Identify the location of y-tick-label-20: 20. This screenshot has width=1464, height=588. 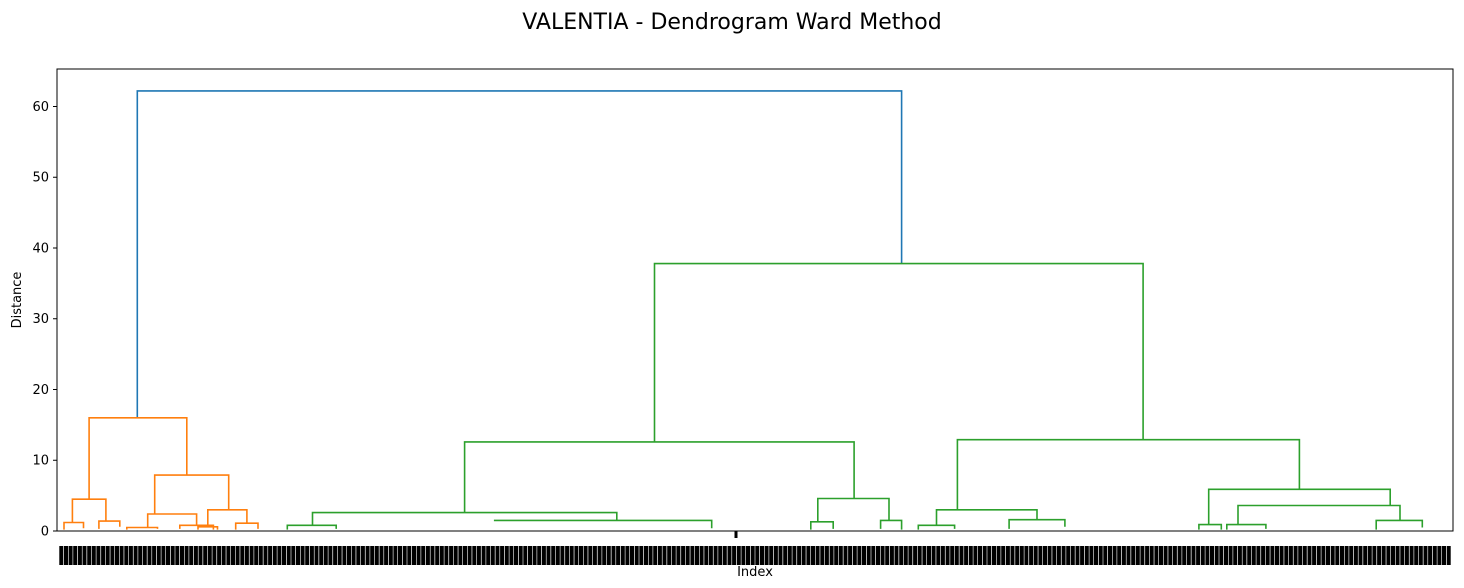
(40, 390).